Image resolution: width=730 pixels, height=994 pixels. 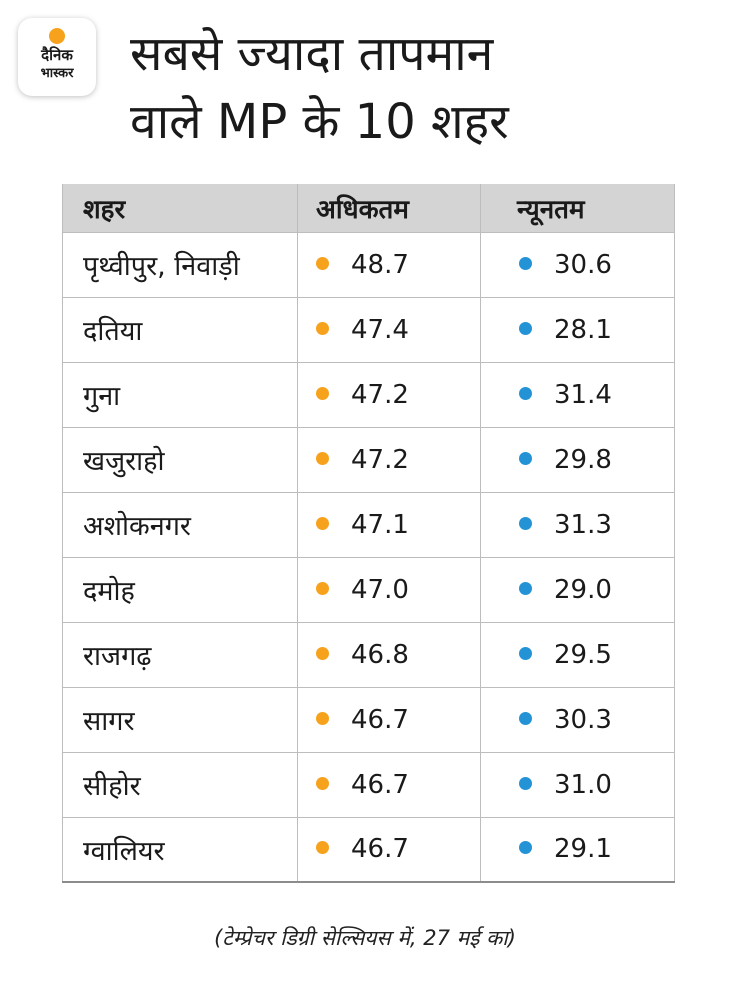 I want to click on max-temp-value: 47.1, so click(x=380, y=524).